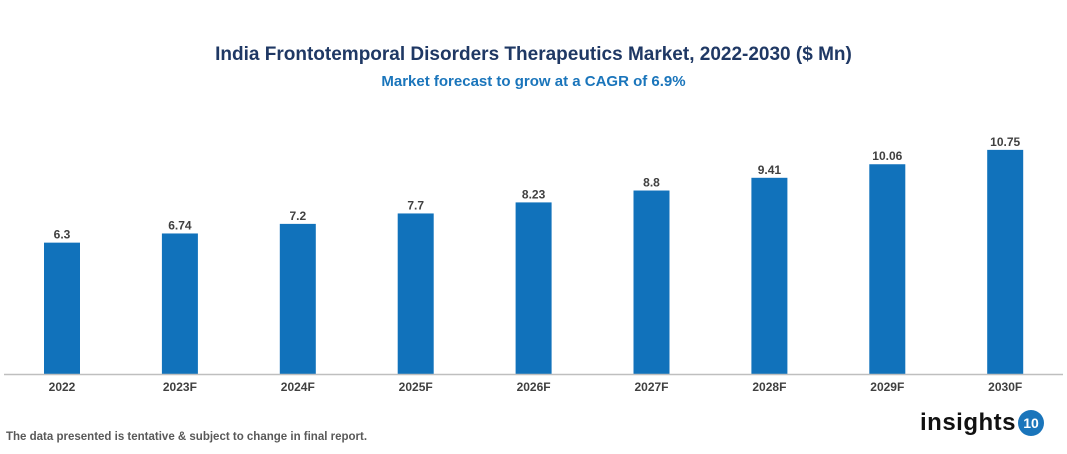  I want to click on x-tick-label: 2027F, so click(651, 387).